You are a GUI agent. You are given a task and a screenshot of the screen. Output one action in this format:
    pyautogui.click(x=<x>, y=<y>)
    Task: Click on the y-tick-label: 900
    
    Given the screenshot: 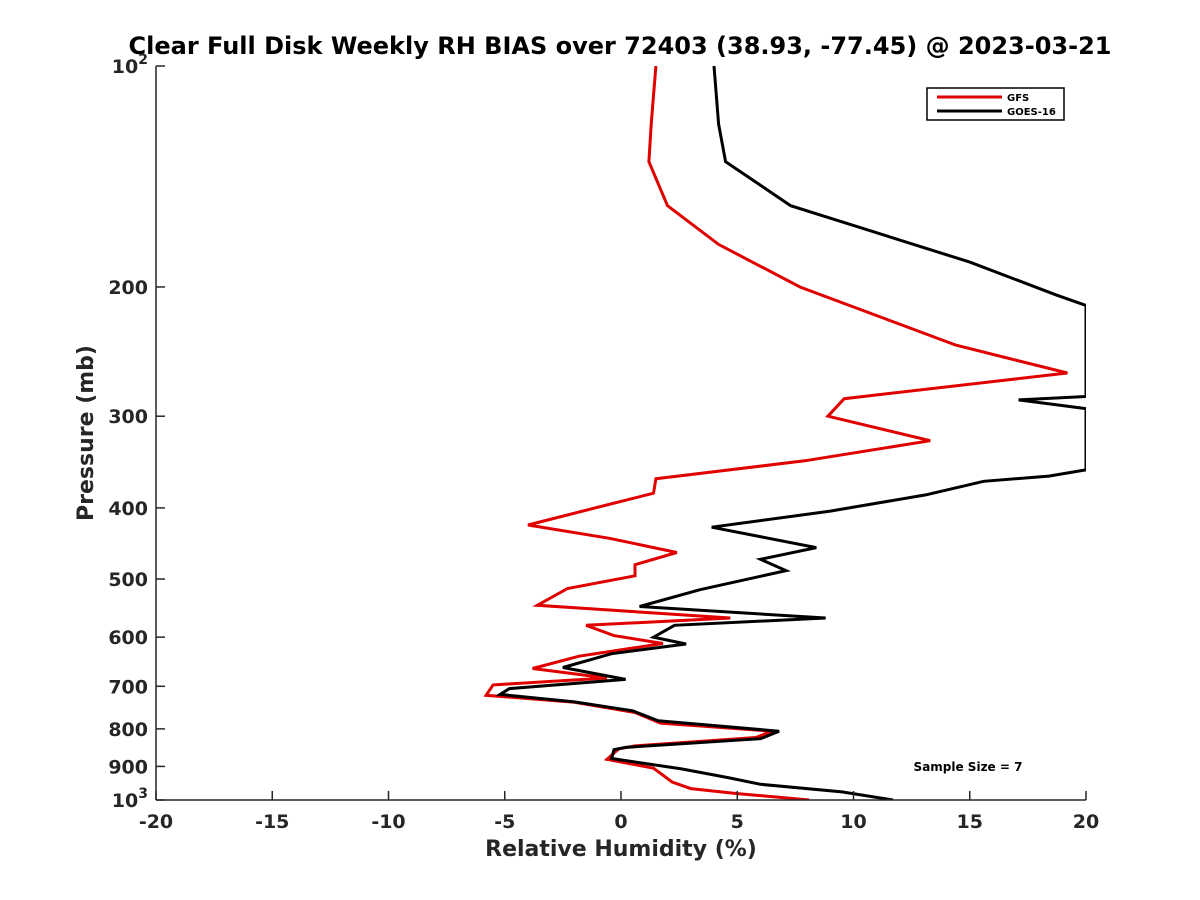 What is the action you would take?
    pyautogui.click(x=128, y=767)
    